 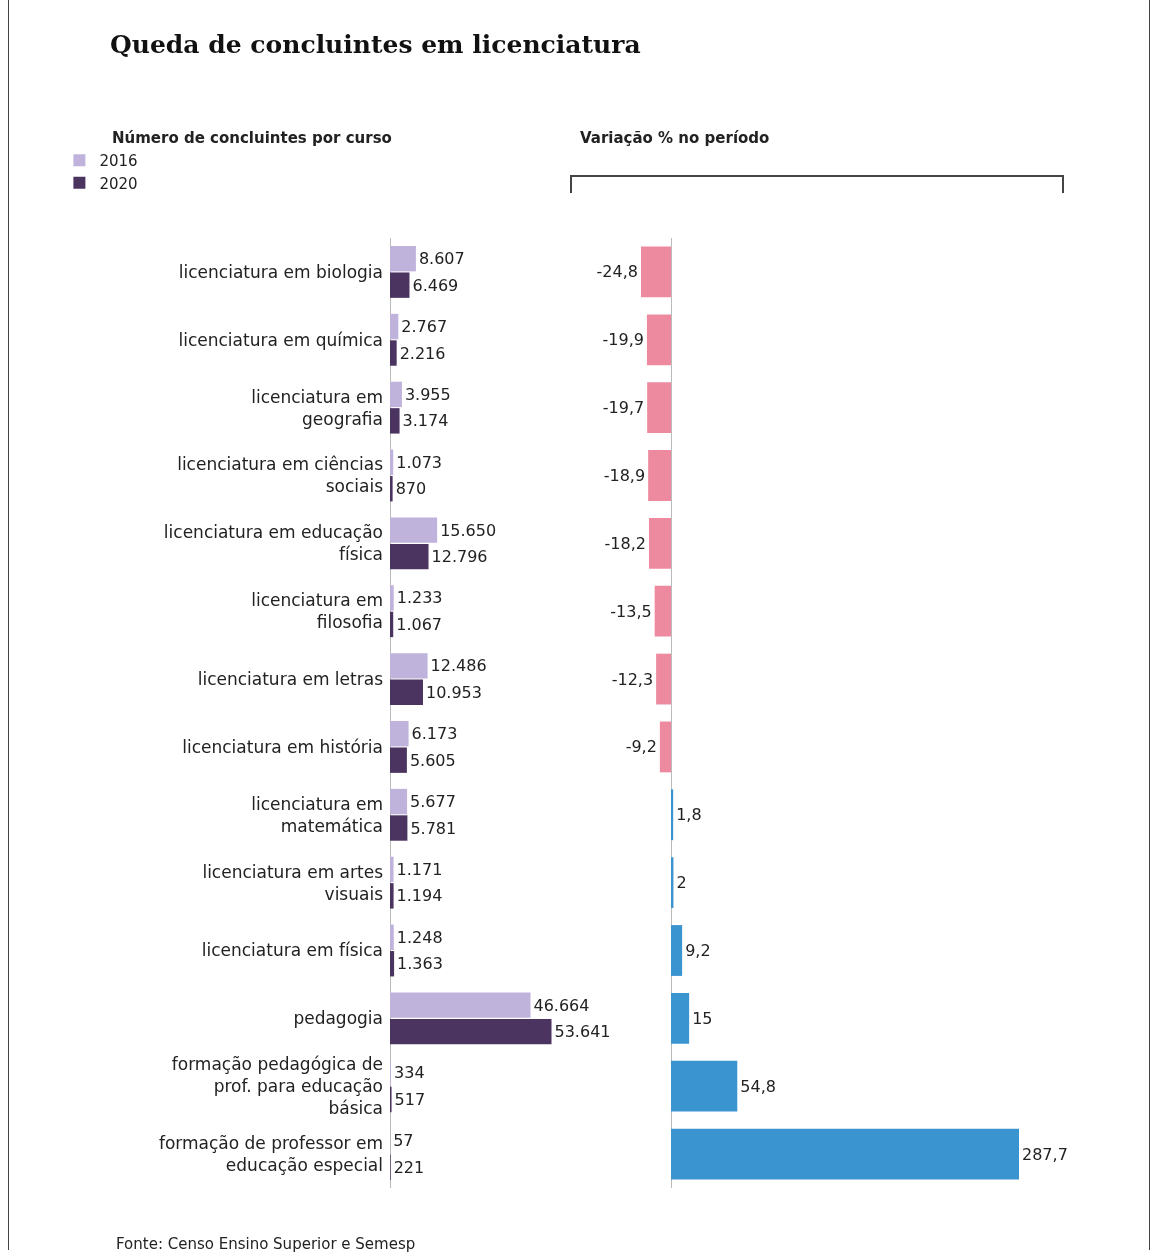 What do you see at coordinates (419, 462) in the screenshot?
I see `data-label: 1.073` at bounding box center [419, 462].